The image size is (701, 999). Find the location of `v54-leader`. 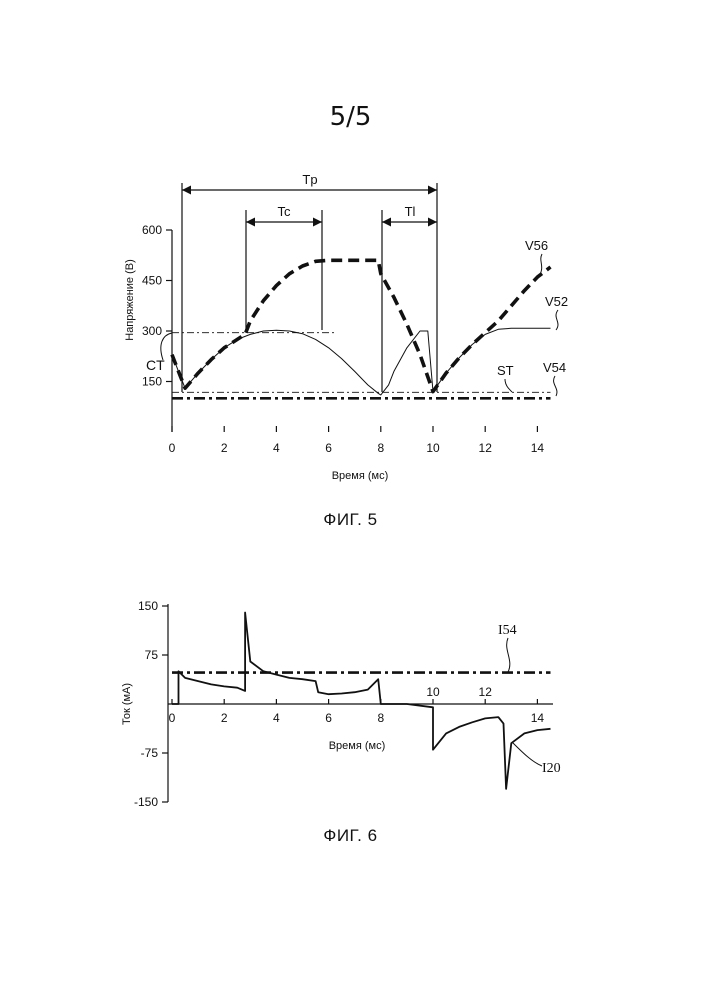

v54-leader is located at coordinates (555, 386).